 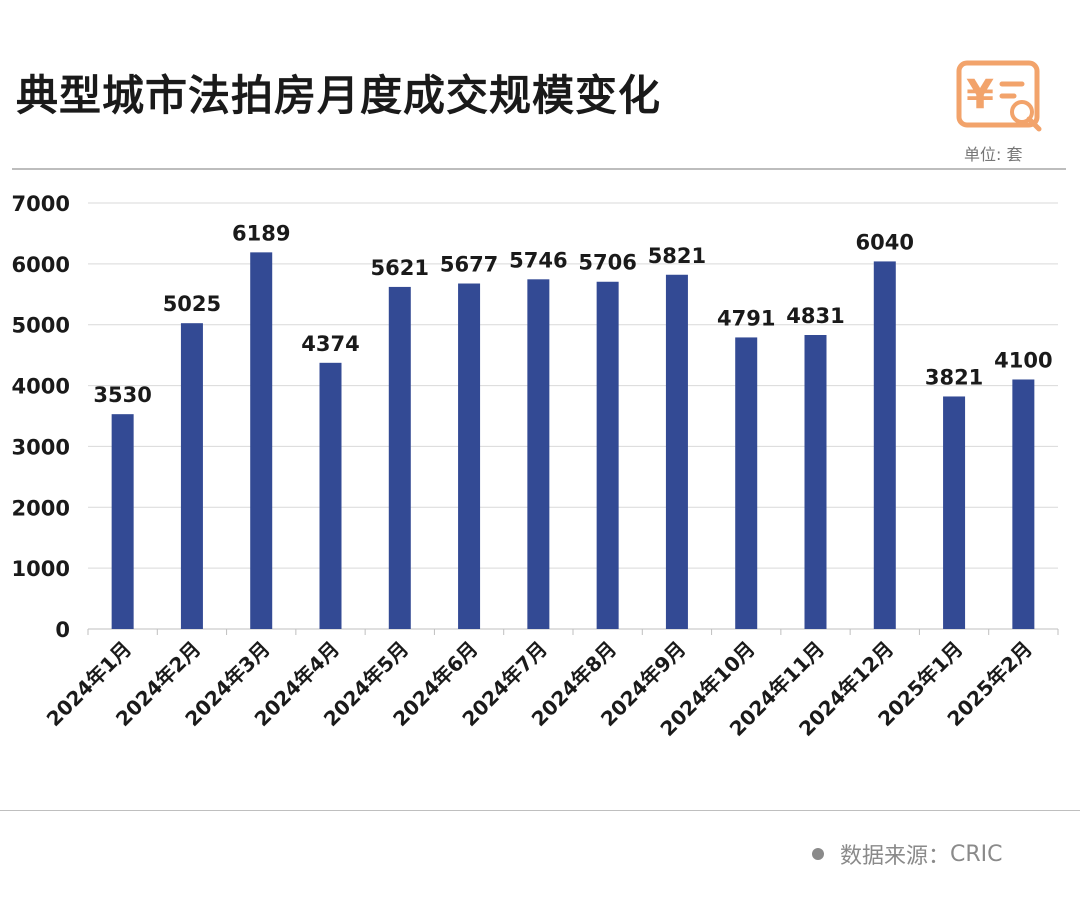 I want to click on data-label: 3530, so click(x=122, y=395).